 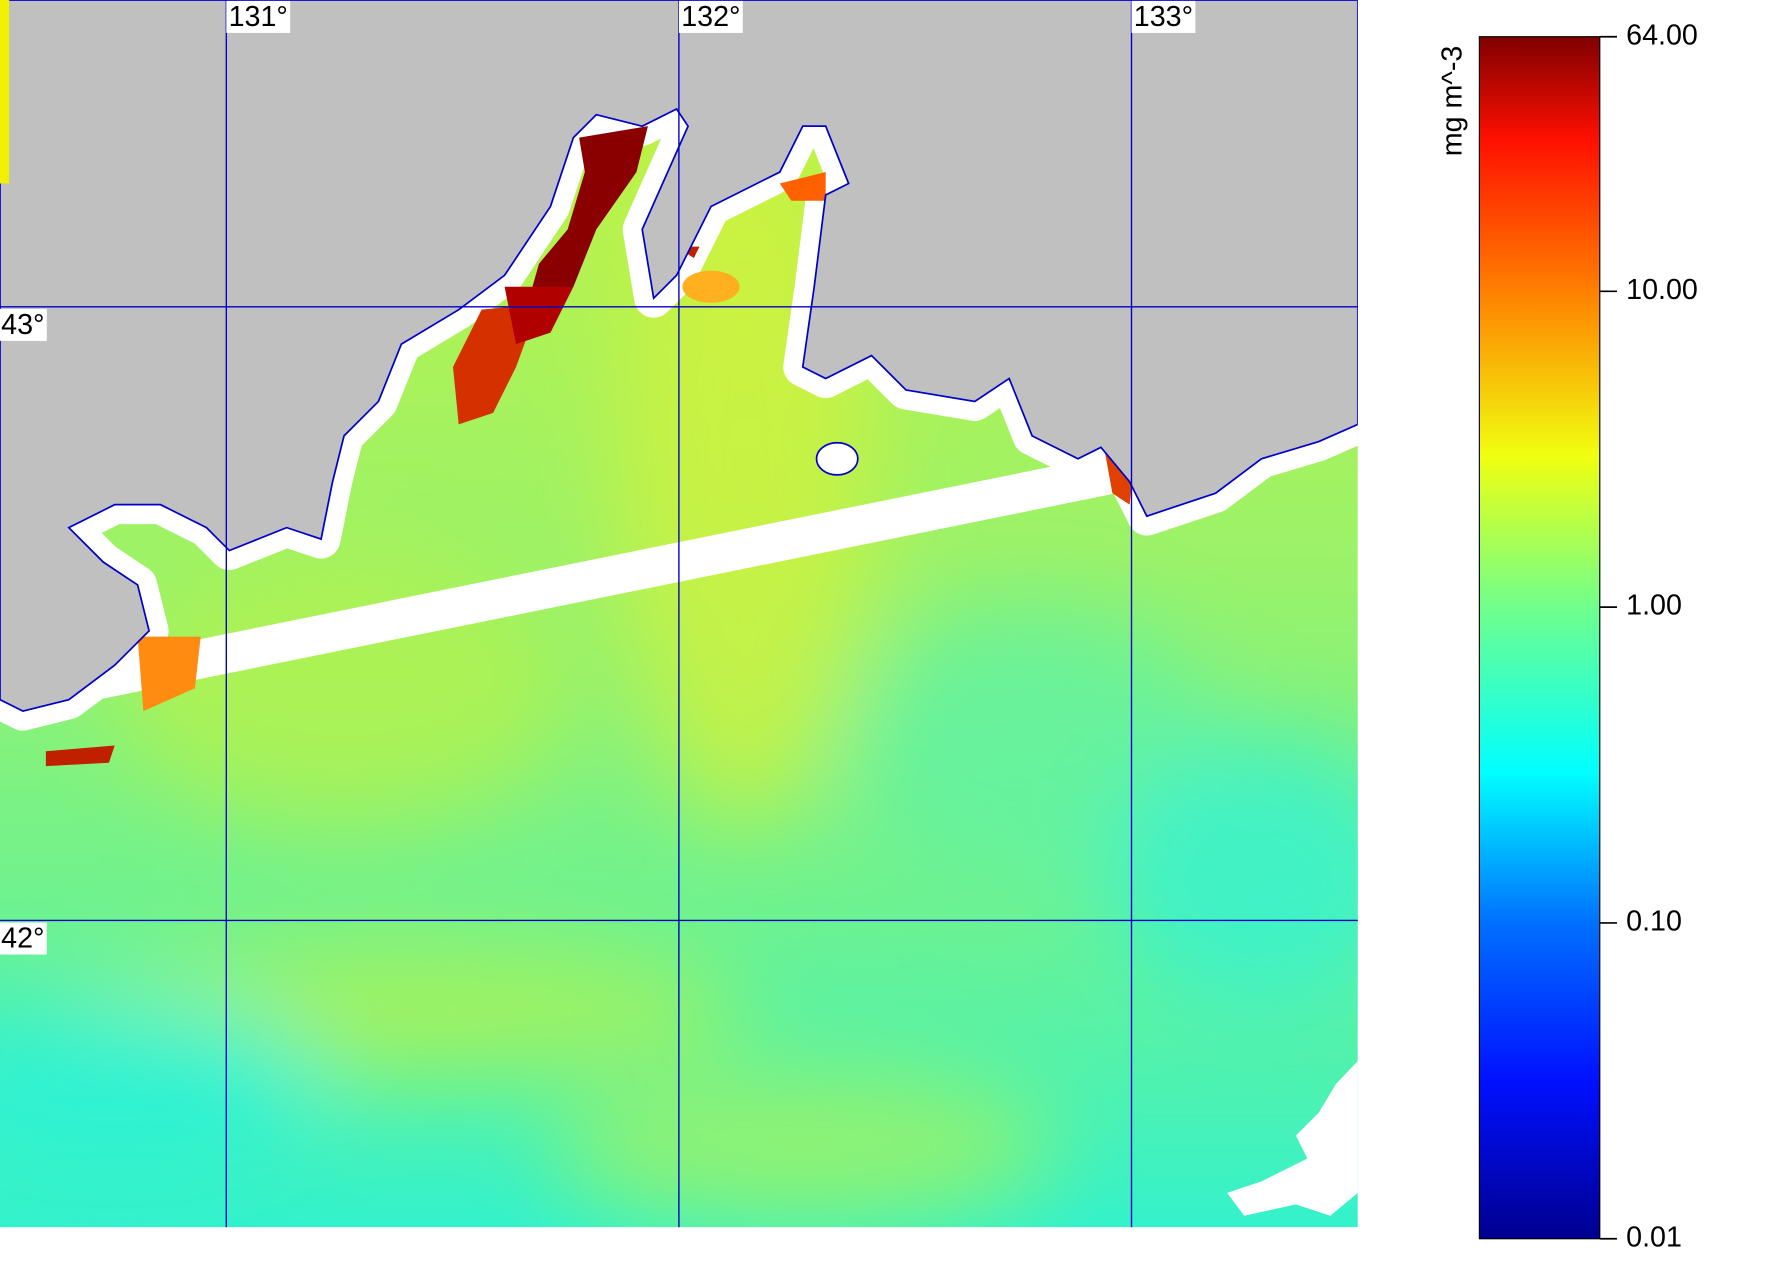 I want to click on edge-strip, so click(x=5, y=92).